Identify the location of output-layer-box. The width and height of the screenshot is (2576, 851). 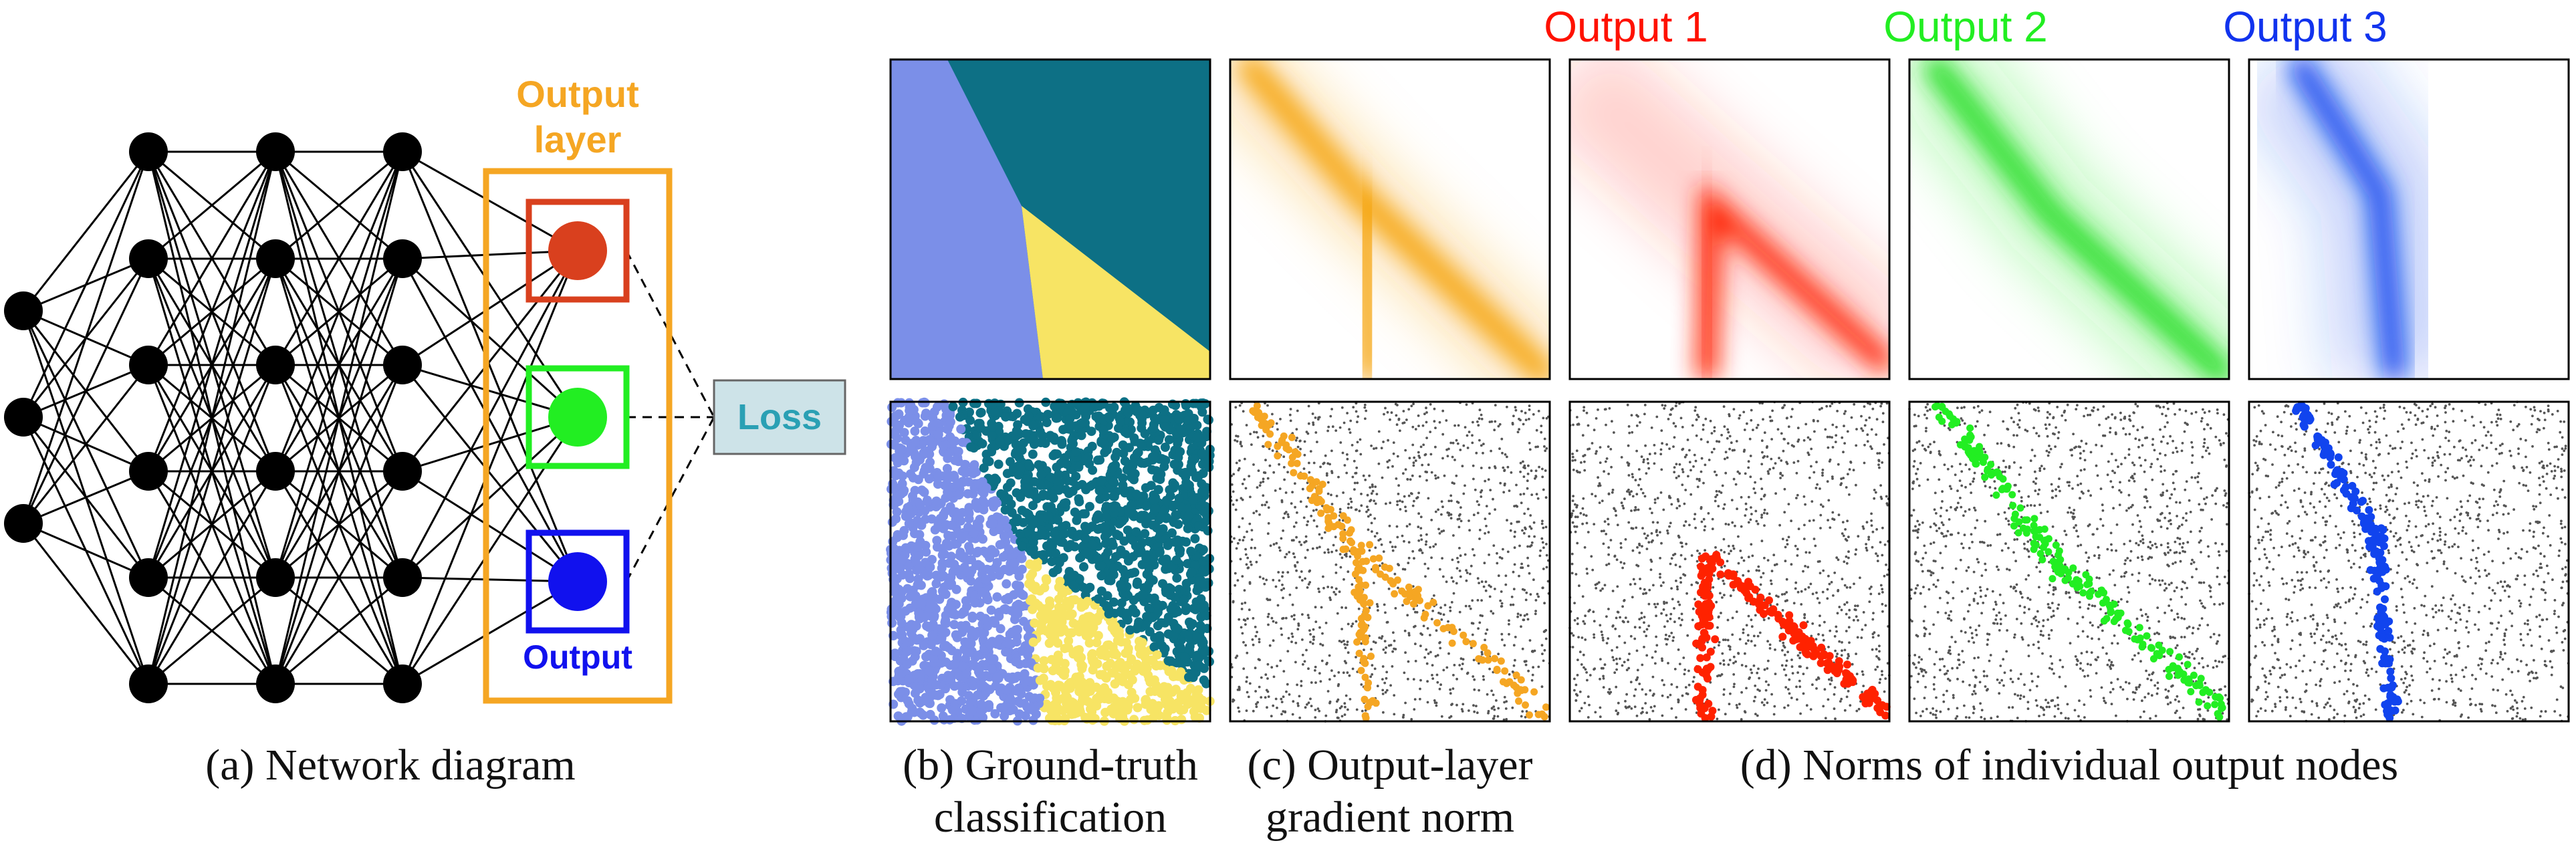
(578, 436).